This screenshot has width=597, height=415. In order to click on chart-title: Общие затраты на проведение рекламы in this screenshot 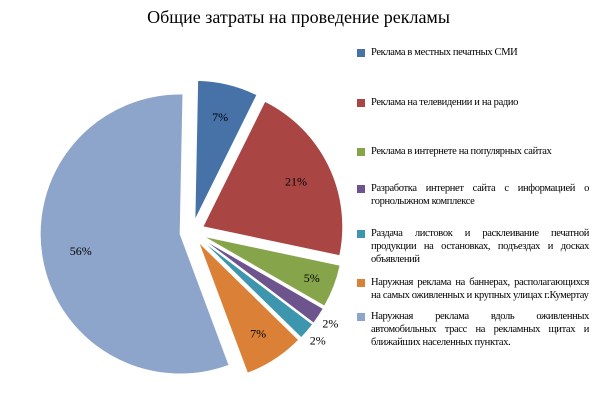, I will do `click(298, 17)`.